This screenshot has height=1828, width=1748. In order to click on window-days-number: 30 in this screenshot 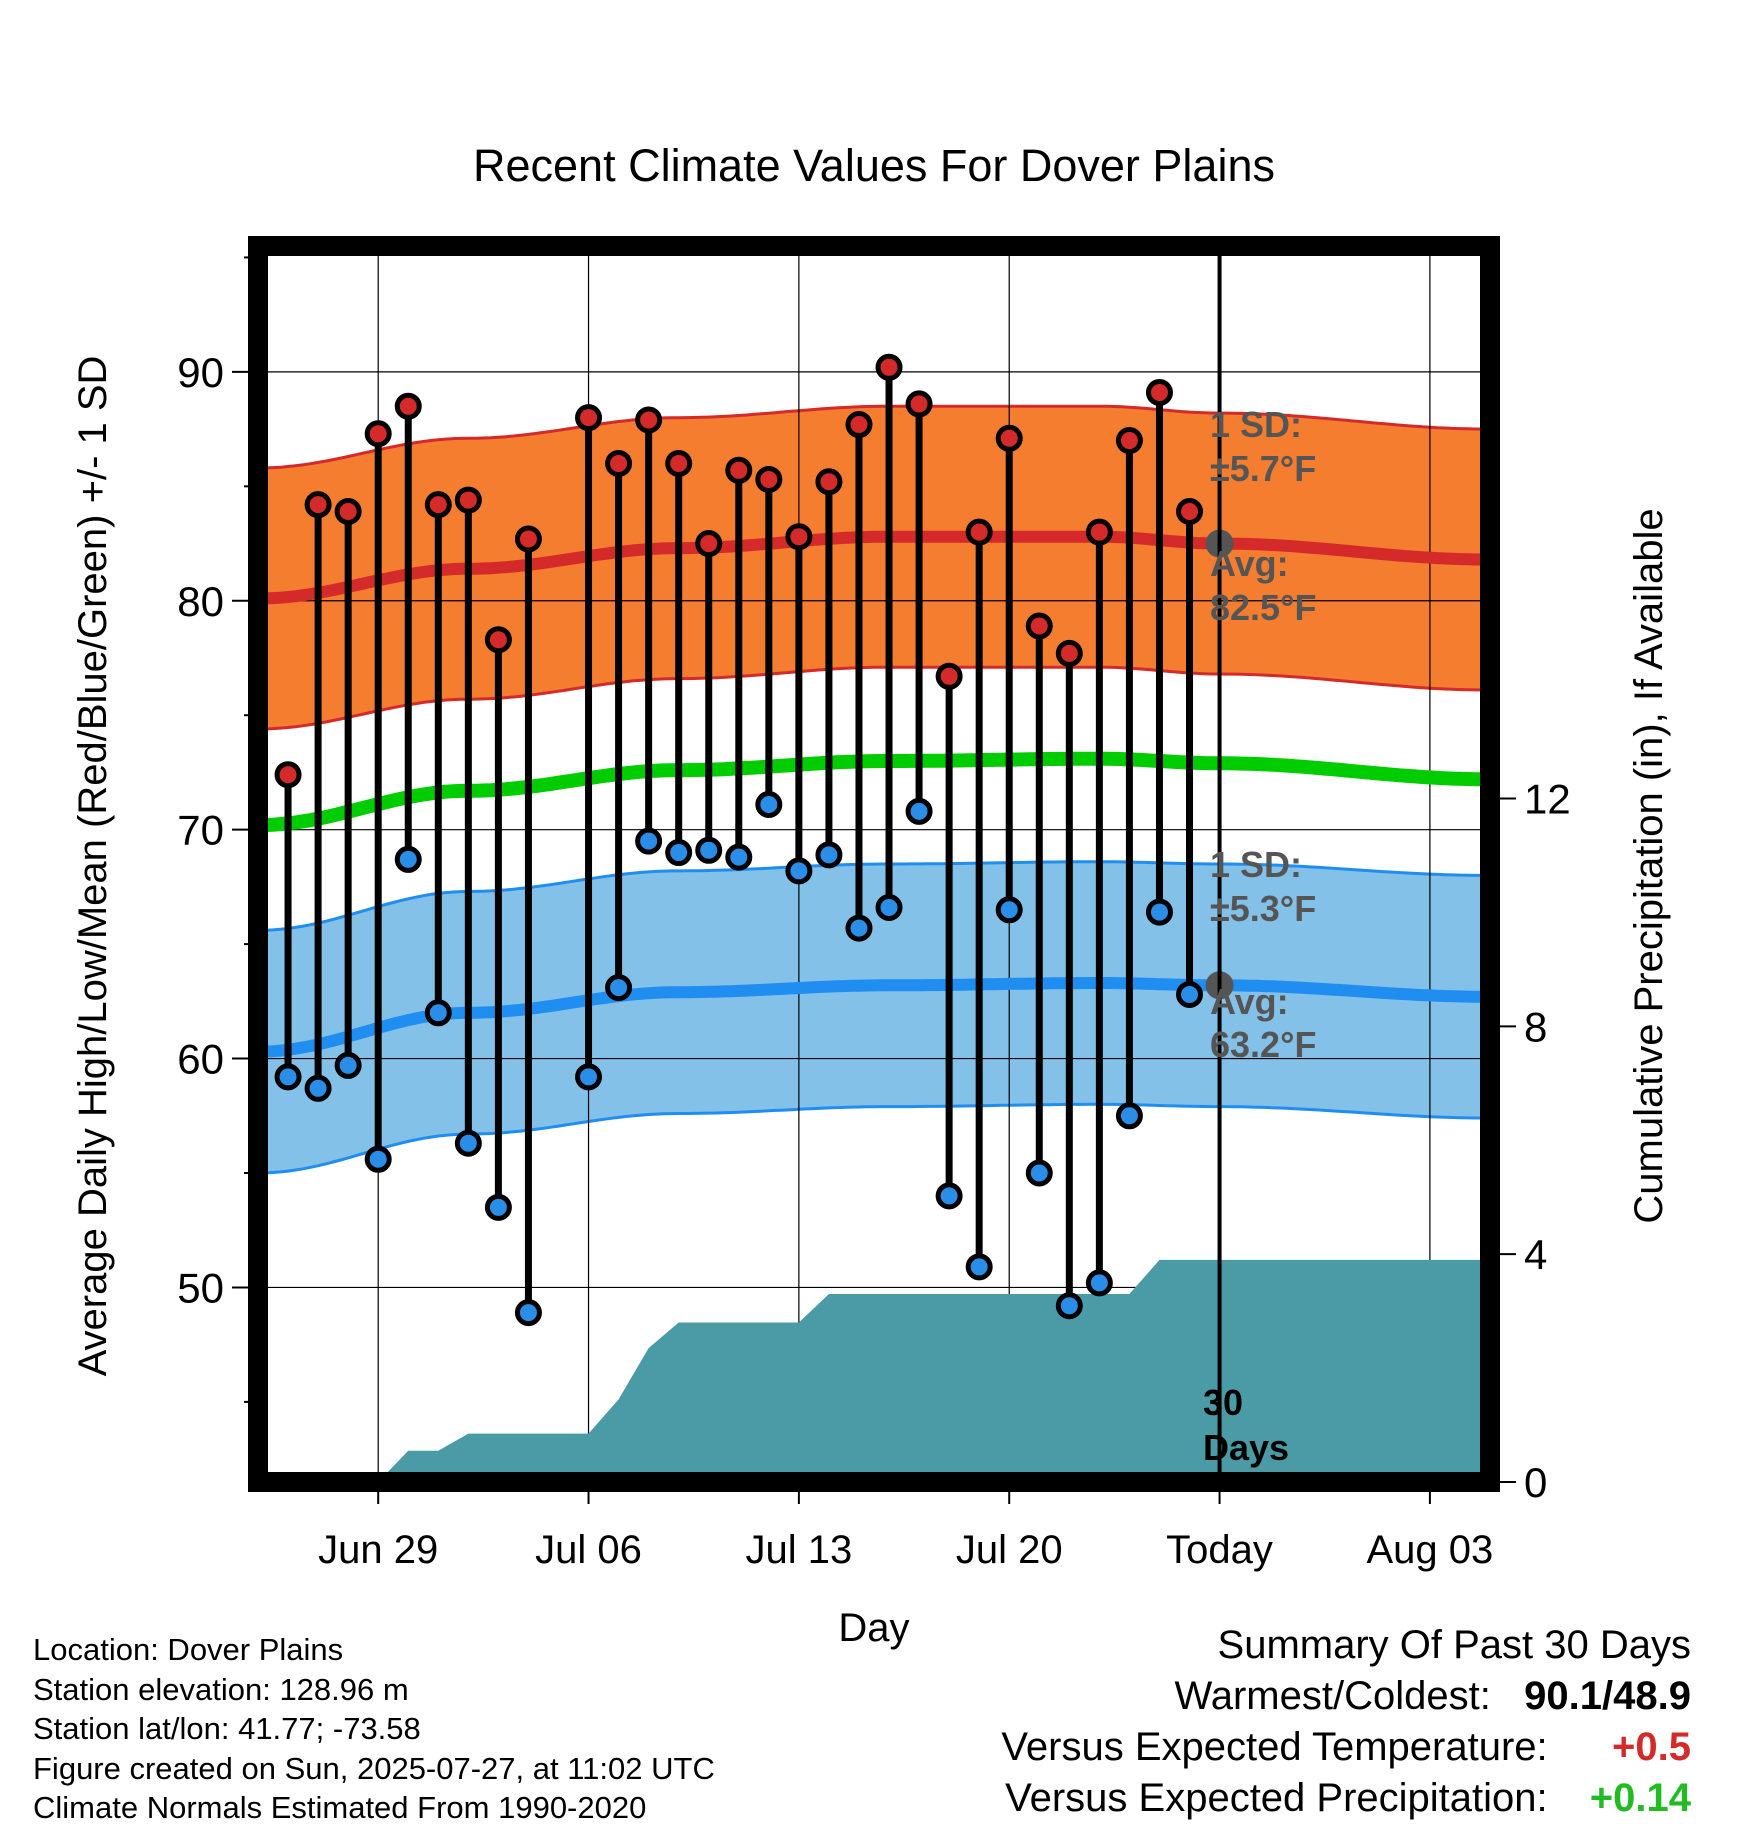, I will do `click(1223, 1402)`.